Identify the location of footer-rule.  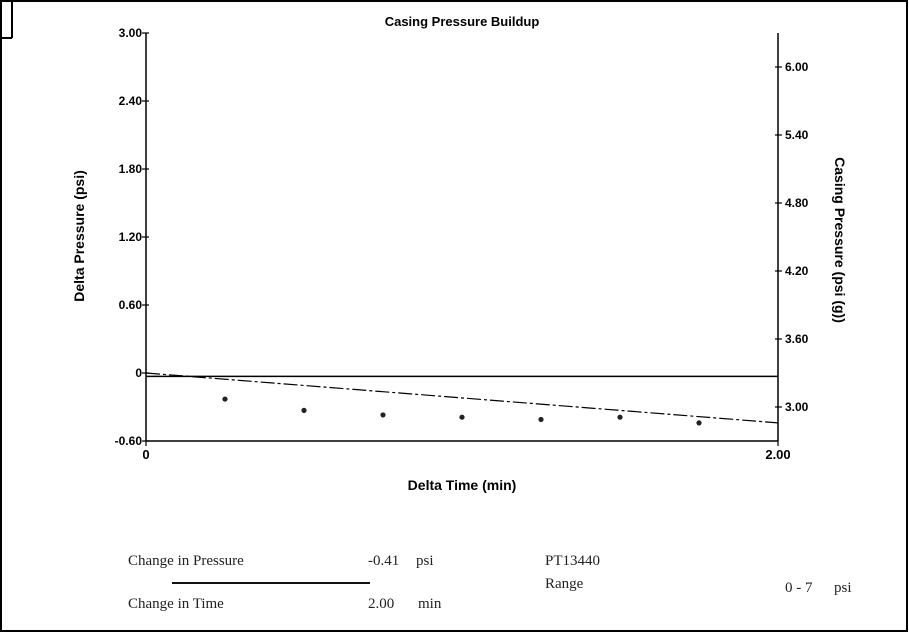
(271, 583).